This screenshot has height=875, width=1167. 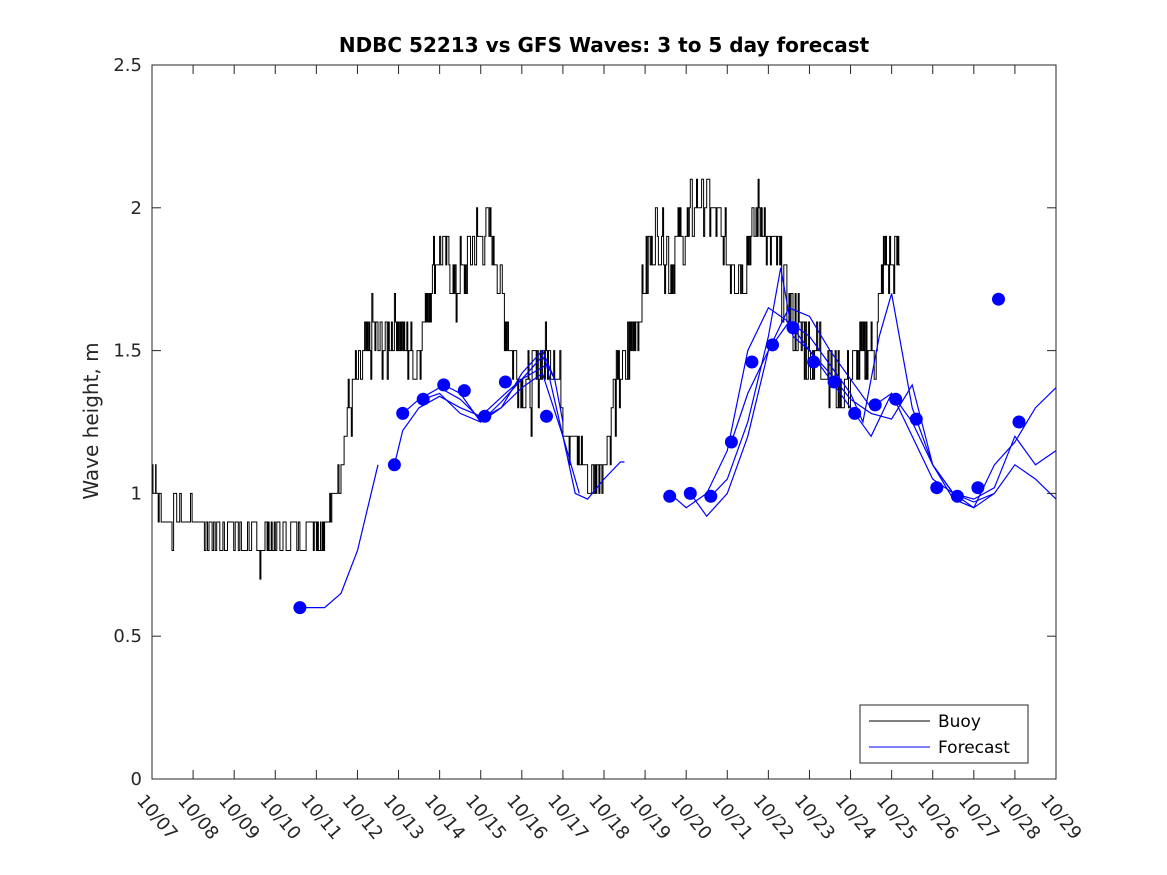 What do you see at coordinates (127, 351) in the screenshot?
I see `y-tick-label: 1.5` at bounding box center [127, 351].